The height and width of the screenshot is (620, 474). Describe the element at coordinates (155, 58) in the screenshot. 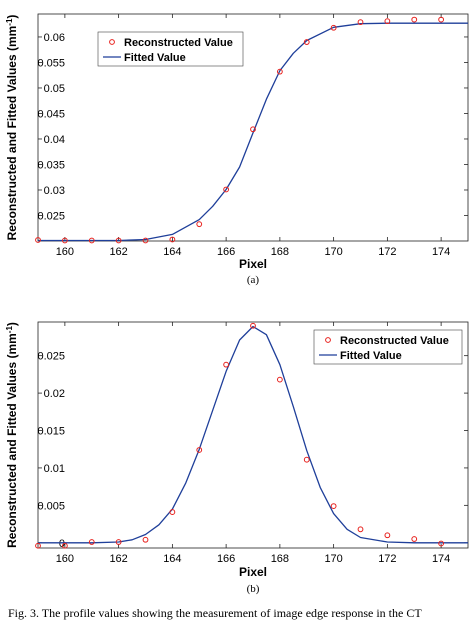

I see `panel-a-legend-label-fitted: Fitted Value` at that location.